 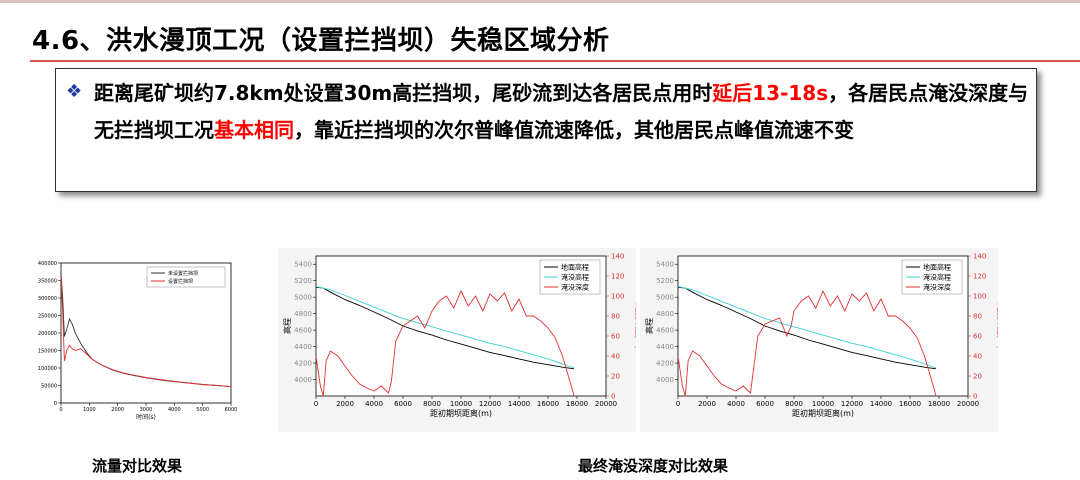 What do you see at coordinates (939, 404) in the screenshot?
I see `x-tick-label: 18000` at bounding box center [939, 404].